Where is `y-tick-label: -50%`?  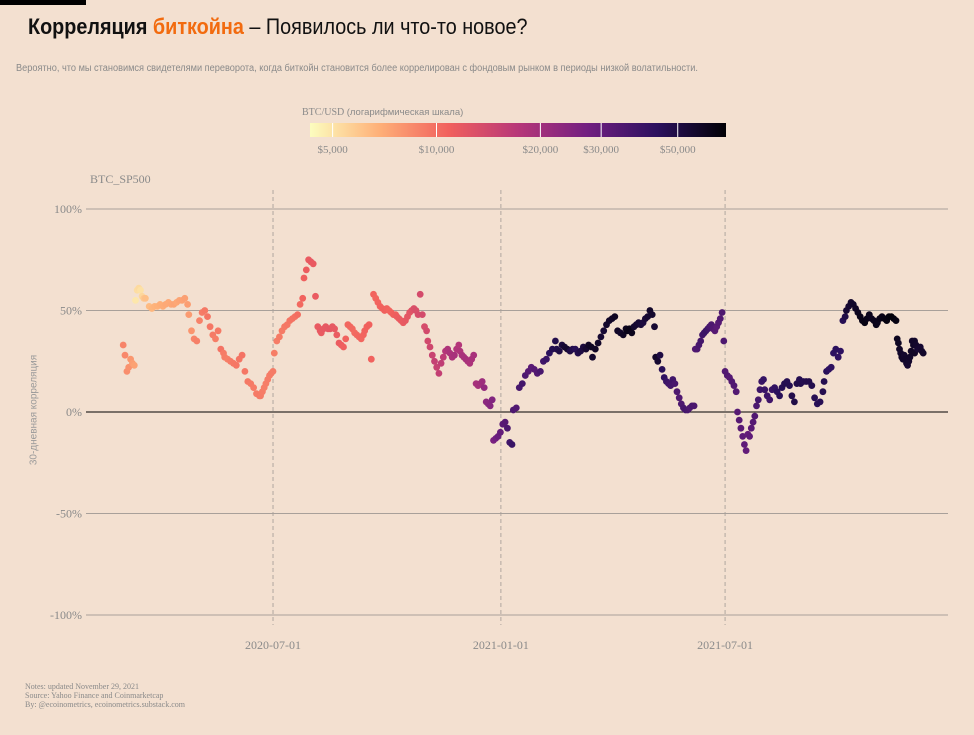 y-tick-label: -50% is located at coordinates (69, 514).